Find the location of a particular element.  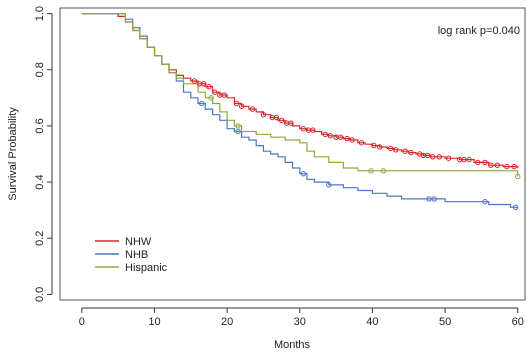

y-tick-label: 1.0 is located at coordinates (40, 13).